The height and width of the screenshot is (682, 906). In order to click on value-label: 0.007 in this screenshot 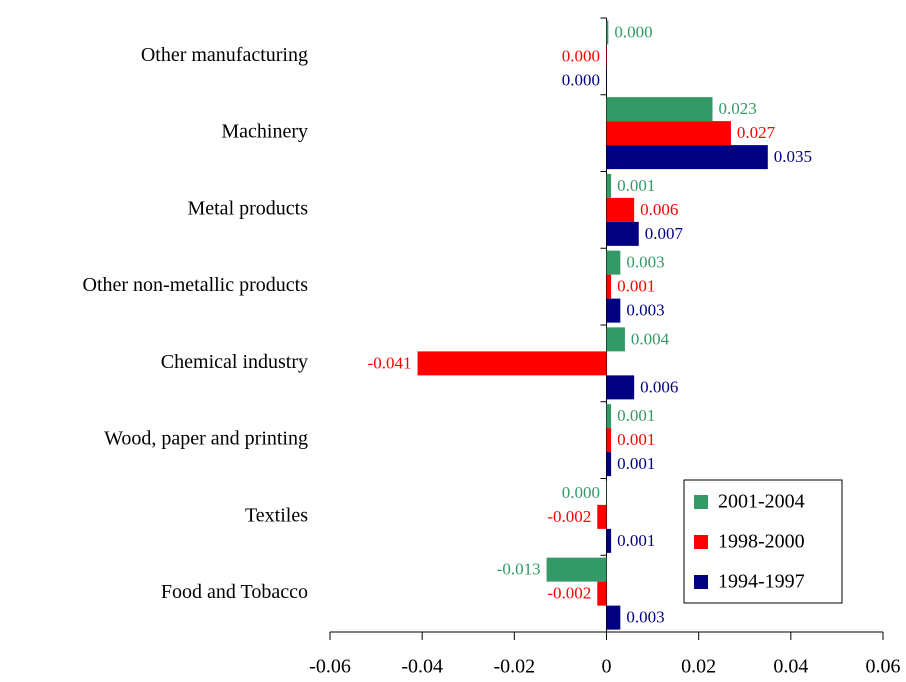, I will do `click(664, 233)`.